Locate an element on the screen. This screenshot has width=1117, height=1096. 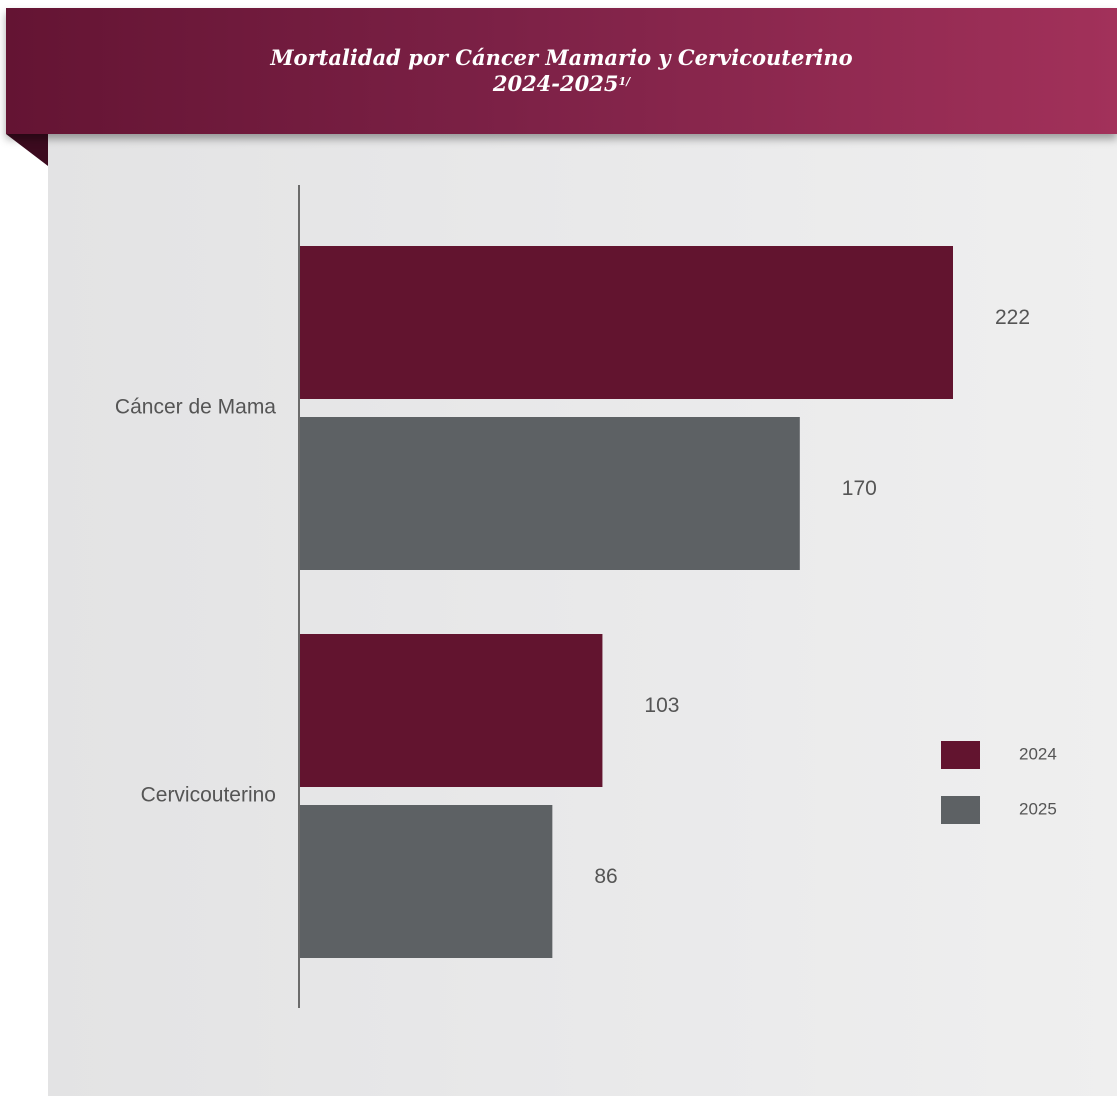
data-label-2025-cervicouterino: 86 is located at coordinates (605, 876).